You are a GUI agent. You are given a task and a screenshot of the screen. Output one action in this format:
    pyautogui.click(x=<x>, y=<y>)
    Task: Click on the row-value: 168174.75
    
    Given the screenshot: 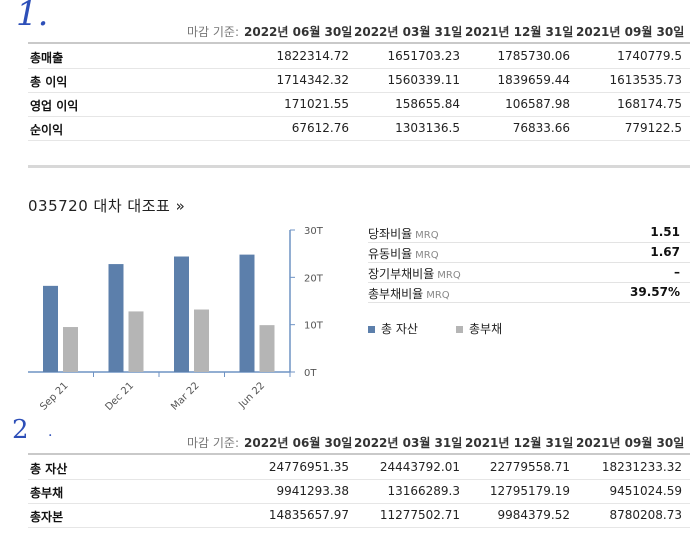 What is the action you would take?
    pyautogui.click(x=649, y=104)
    